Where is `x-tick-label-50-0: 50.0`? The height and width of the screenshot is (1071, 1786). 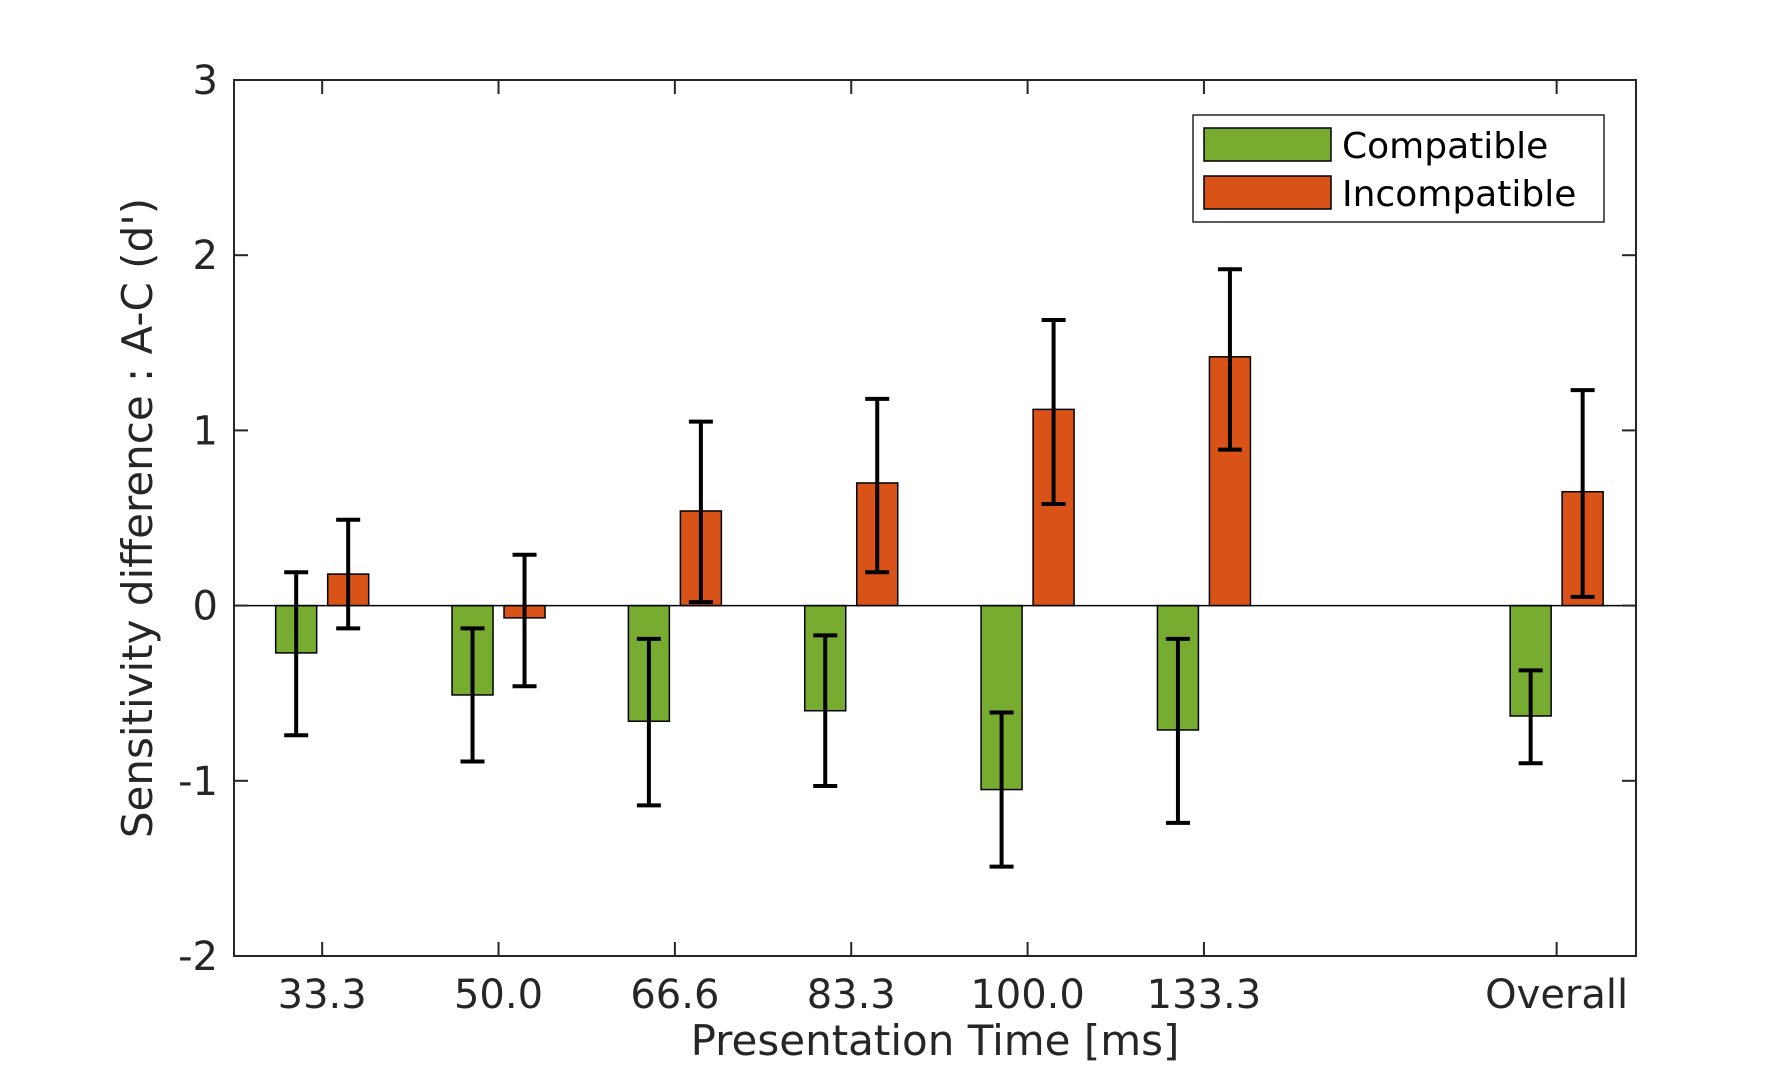 x-tick-label-50-0: 50.0 is located at coordinates (498, 995).